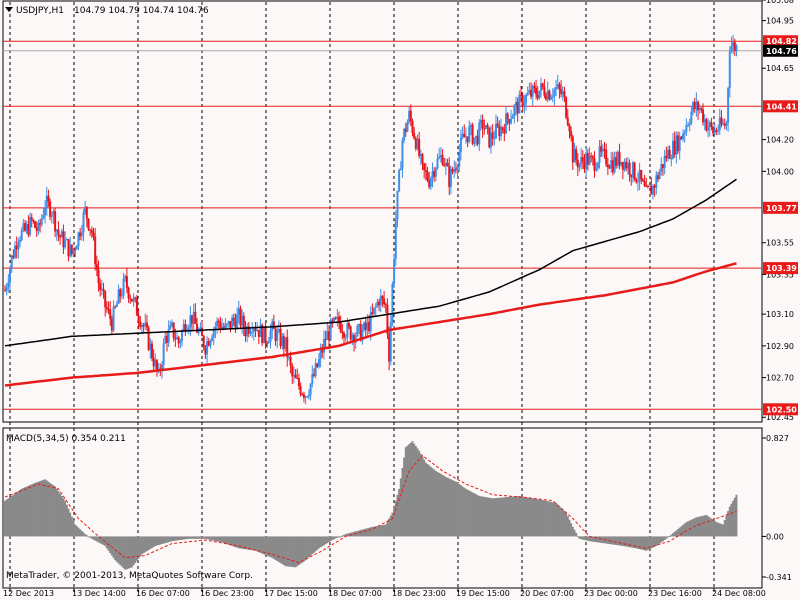 Image resolution: width=800 pixels, height=604 pixels. Describe the element at coordinates (781, 51) in the screenshot. I see `current-price-label: 104.76` at that location.